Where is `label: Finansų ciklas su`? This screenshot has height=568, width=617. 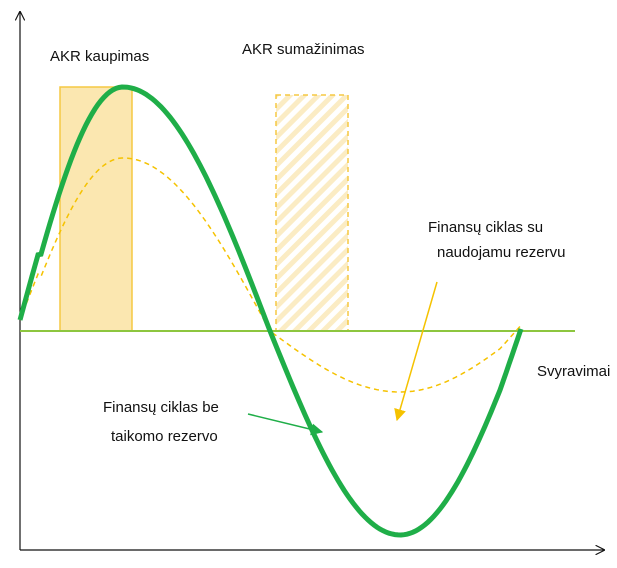
label: Finansų ciklas su is located at coordinates (485, 227).